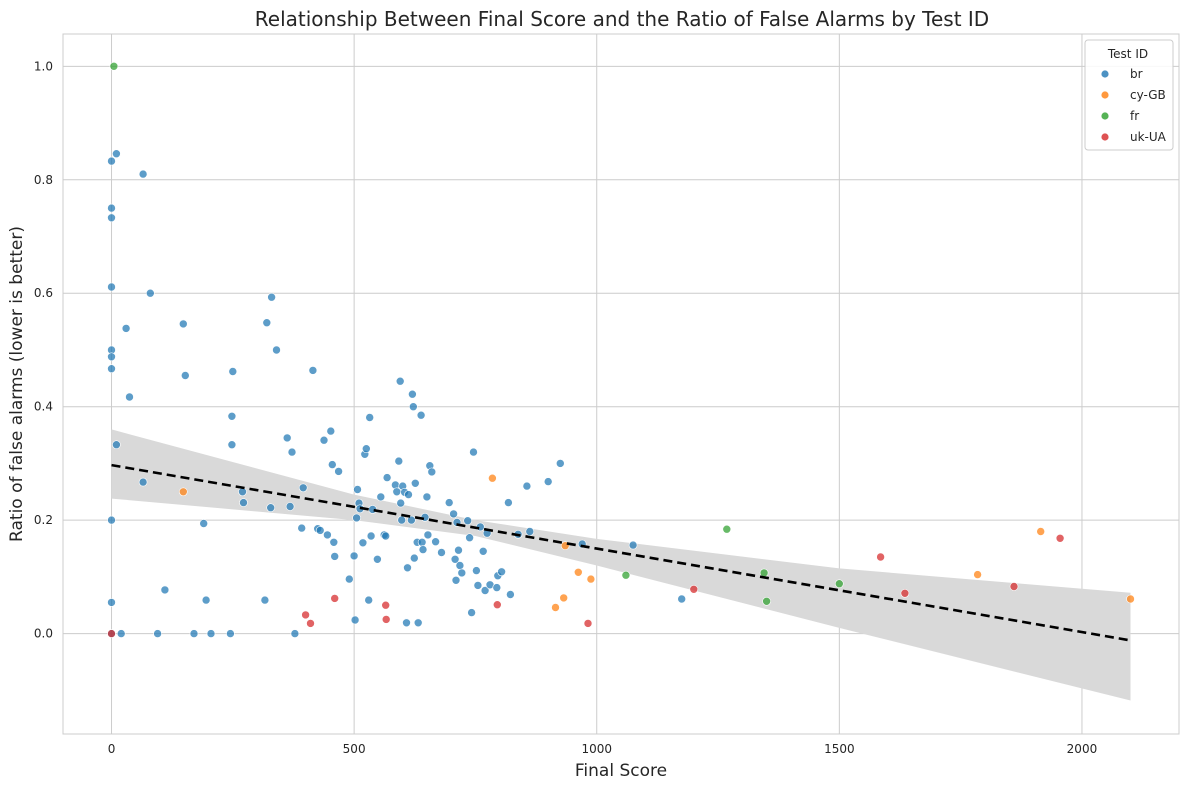  What do you see at coordinates (1105, 137) in the screenshot?
I see `legend-marker-uk-UA` at bounding box center [1105, 137].